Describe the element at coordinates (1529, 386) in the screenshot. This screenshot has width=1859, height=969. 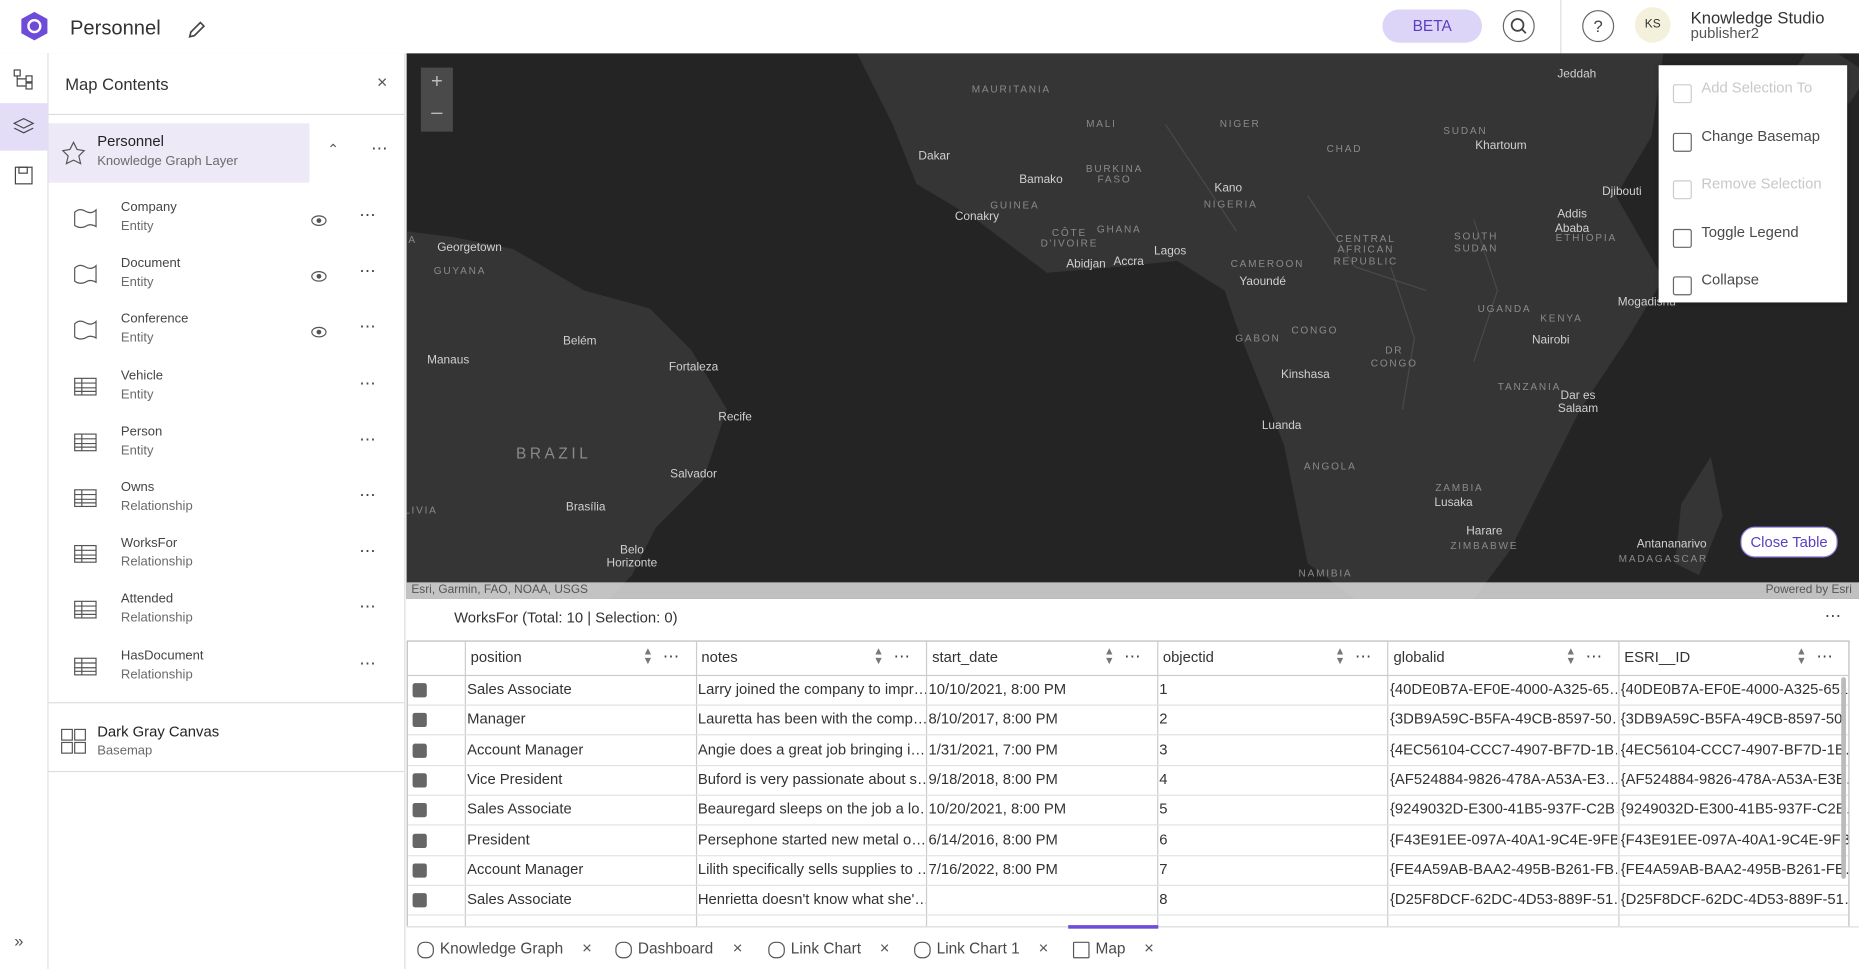
I see `map-label: TANZANIA` at that location.